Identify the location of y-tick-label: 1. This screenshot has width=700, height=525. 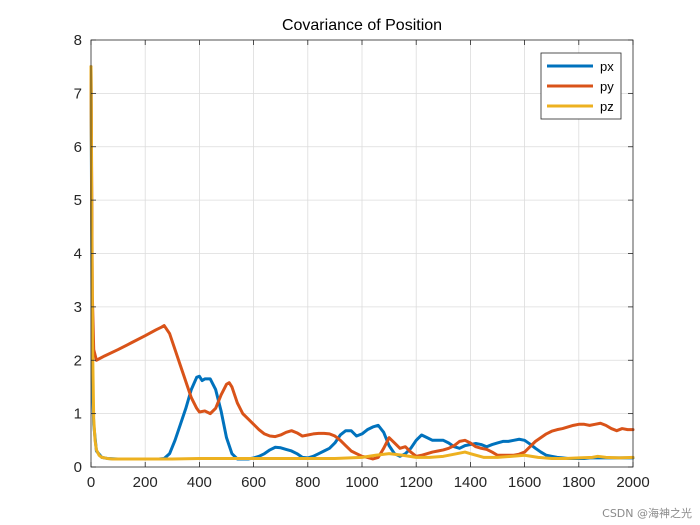
(78, 414).